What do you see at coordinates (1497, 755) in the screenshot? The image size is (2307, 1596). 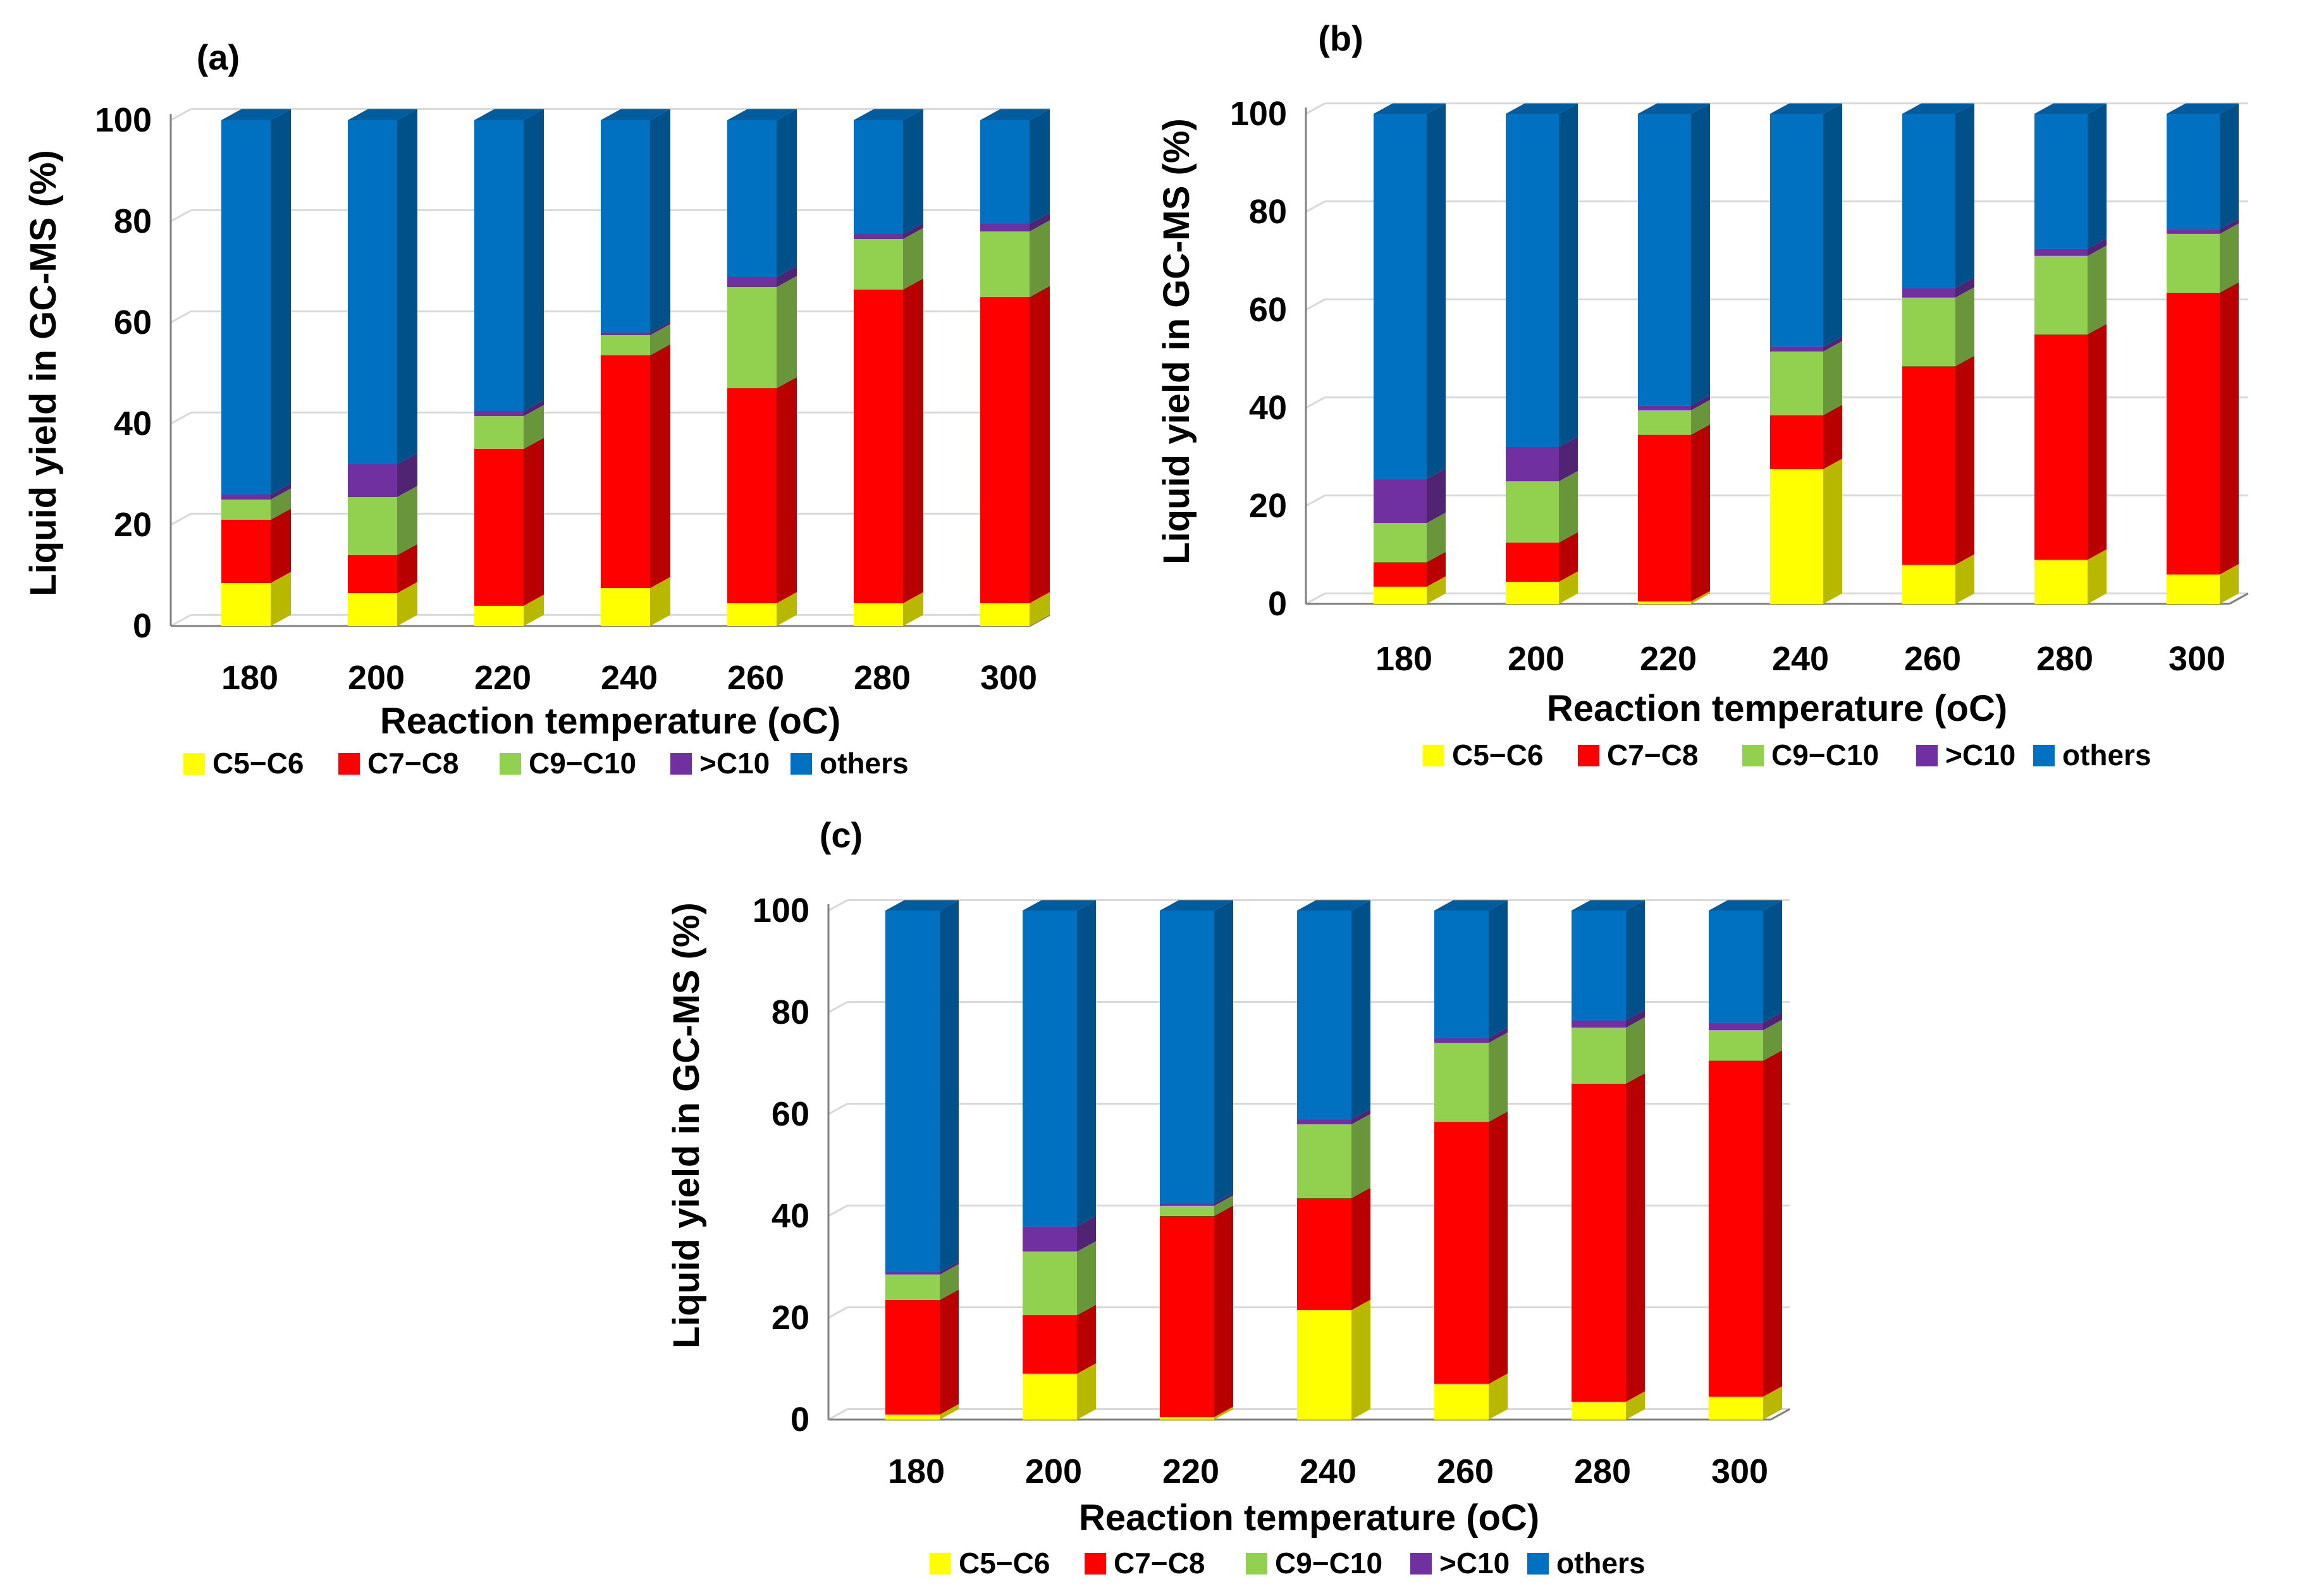 I see `legend-label: C5−C6` at bounding box center [1497, 755].